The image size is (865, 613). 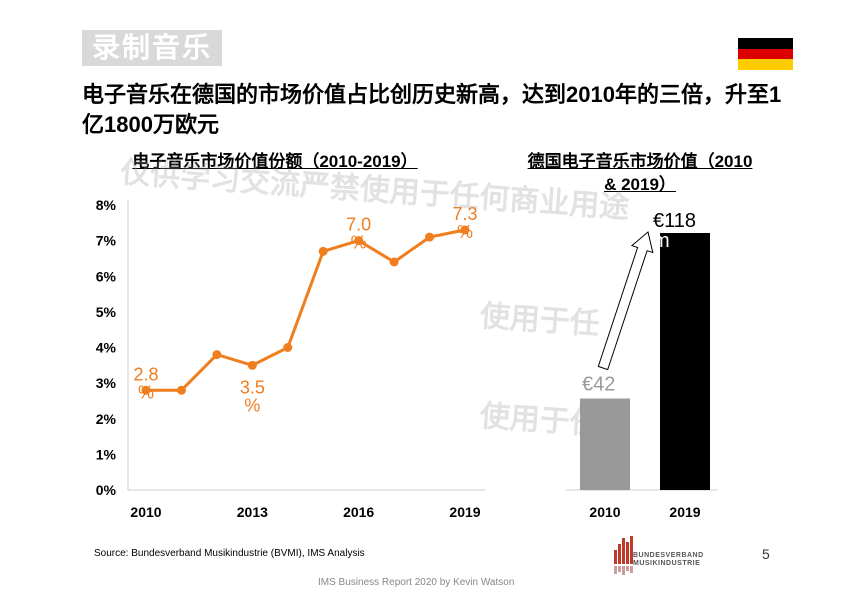 What do you see at coordinates (765, 64) in the screenshot?
I see `flag-stripe-gold` at bounding box center [765, 64].